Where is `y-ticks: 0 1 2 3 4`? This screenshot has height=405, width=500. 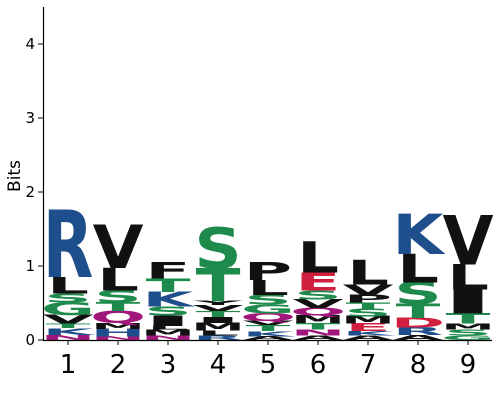 y-ticks: 0 1 2 3 4 is located at coordinates (34, 192).